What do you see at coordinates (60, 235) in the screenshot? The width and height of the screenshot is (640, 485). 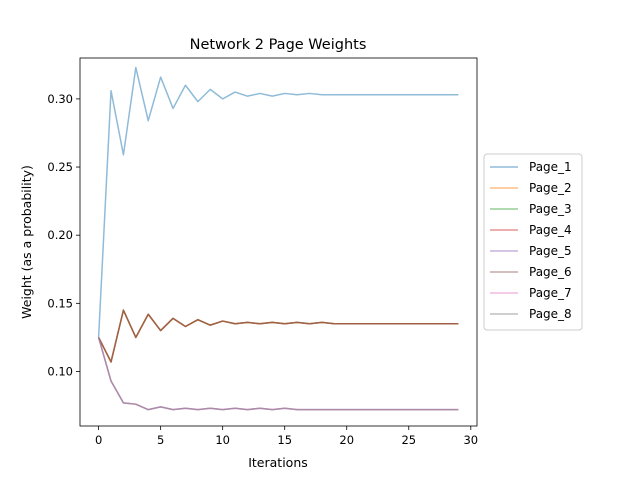 I see `y-tick-label: 0.20` at bounding box center [60, 235].